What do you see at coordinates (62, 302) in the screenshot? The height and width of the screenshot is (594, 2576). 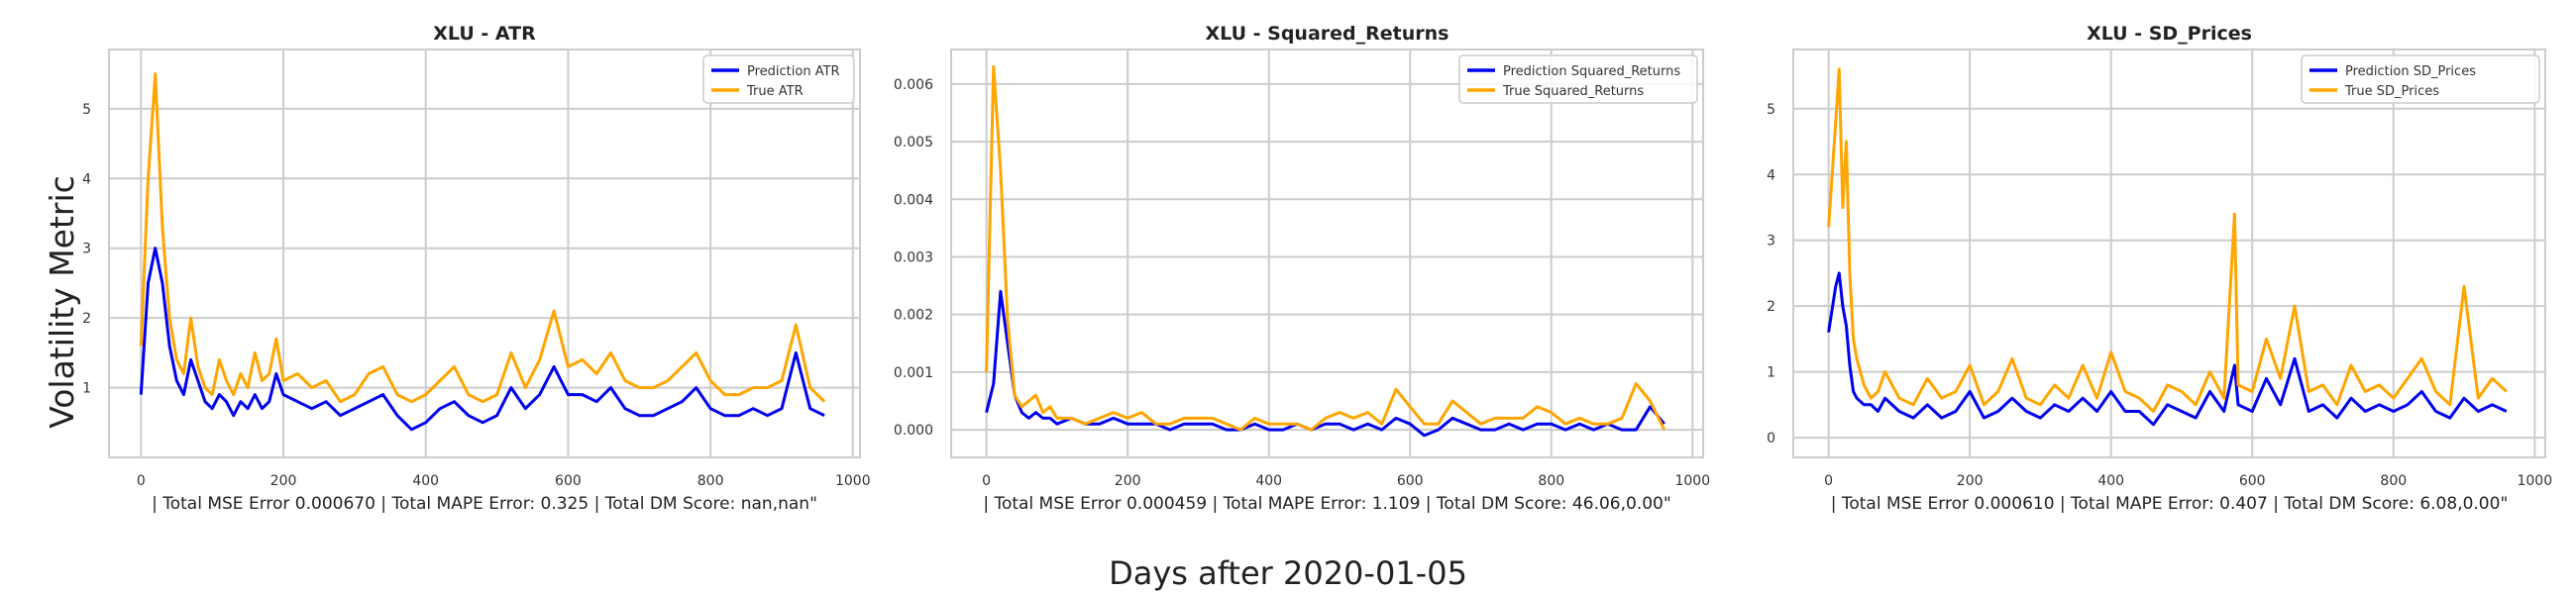 I see `figure-ylabel: Volatility Metric` at bounding box center [62, 302].